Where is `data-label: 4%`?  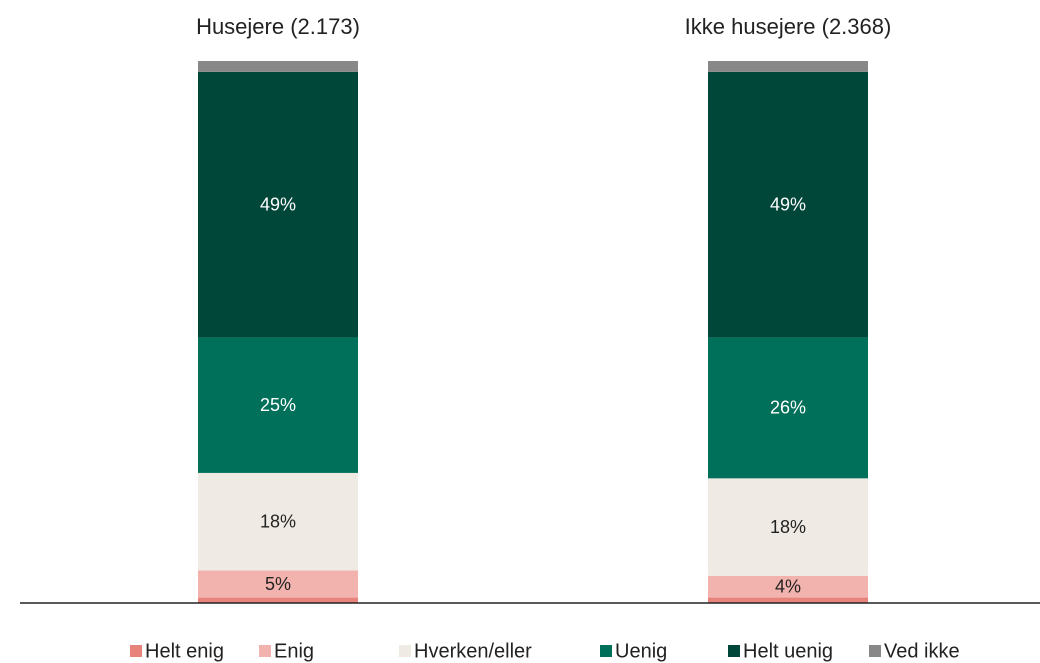 data-label: 4% is located at coordinates (788, 586).